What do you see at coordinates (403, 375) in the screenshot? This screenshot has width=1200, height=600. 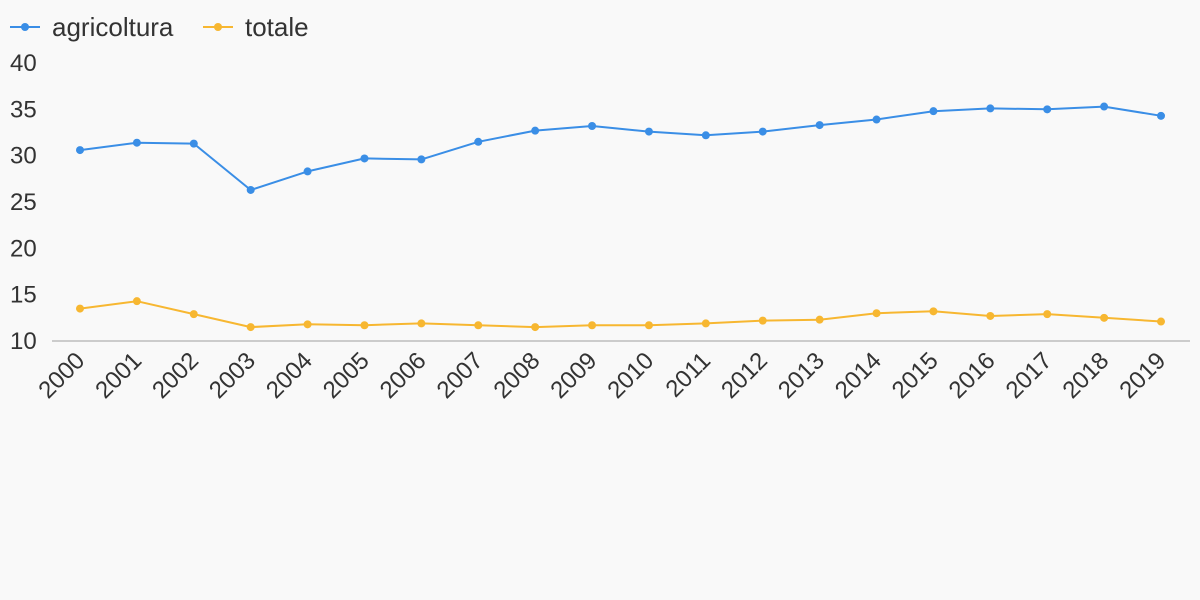 I see `x-tick-label: 2006` at bounding box center [403, 375].